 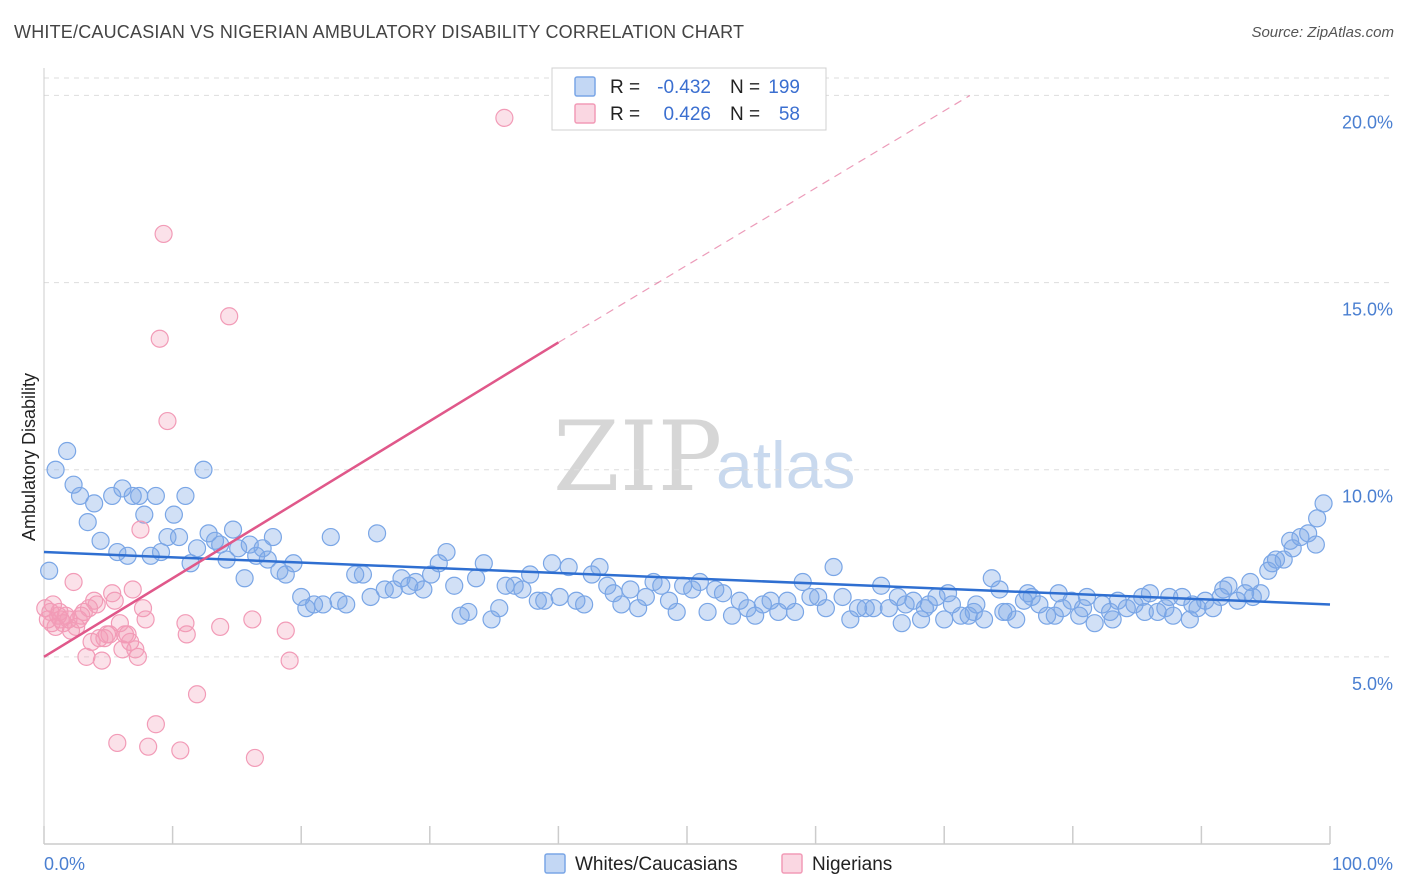 I want to click on legend-r-value-whites: -0.432, so click(x=684, y=87).